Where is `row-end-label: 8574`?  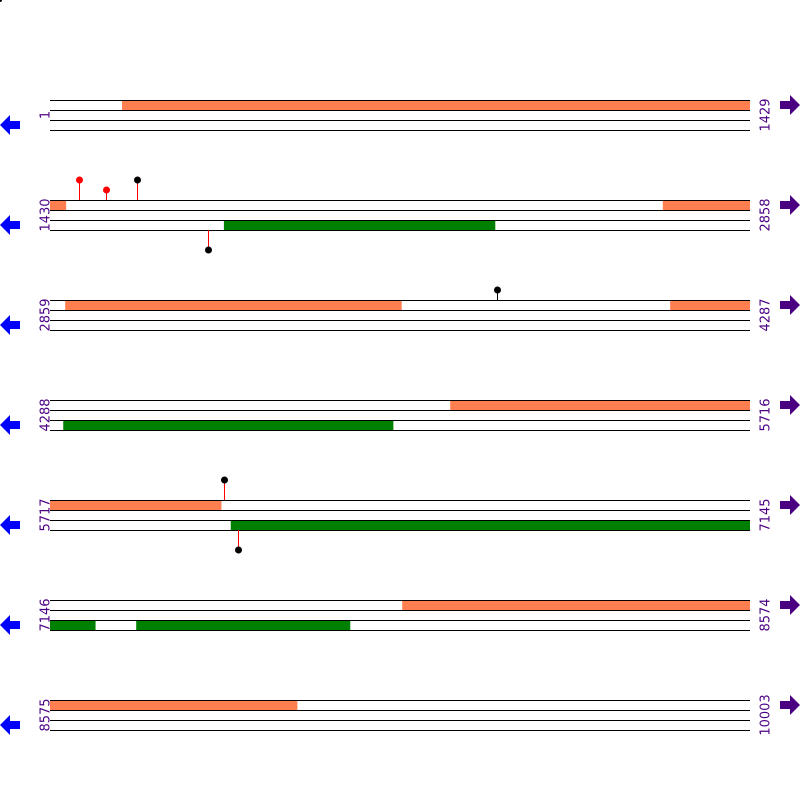
row-end-label: 8574 is located at coordinates (766, 614).